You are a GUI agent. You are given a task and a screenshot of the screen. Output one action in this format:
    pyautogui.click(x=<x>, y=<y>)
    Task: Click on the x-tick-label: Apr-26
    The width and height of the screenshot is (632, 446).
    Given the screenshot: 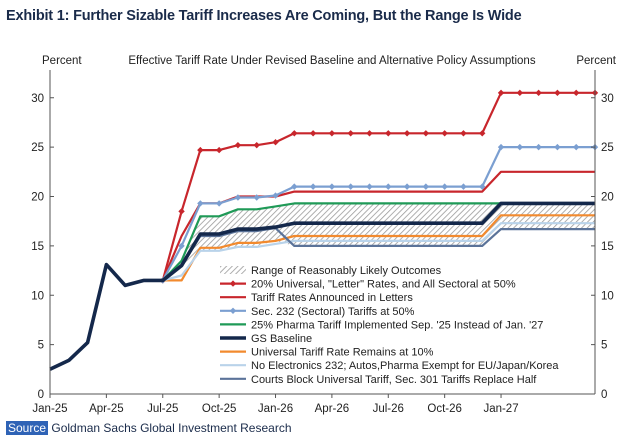 What is the action you would take?
    pyautogui.click(x=332, y=409)
    